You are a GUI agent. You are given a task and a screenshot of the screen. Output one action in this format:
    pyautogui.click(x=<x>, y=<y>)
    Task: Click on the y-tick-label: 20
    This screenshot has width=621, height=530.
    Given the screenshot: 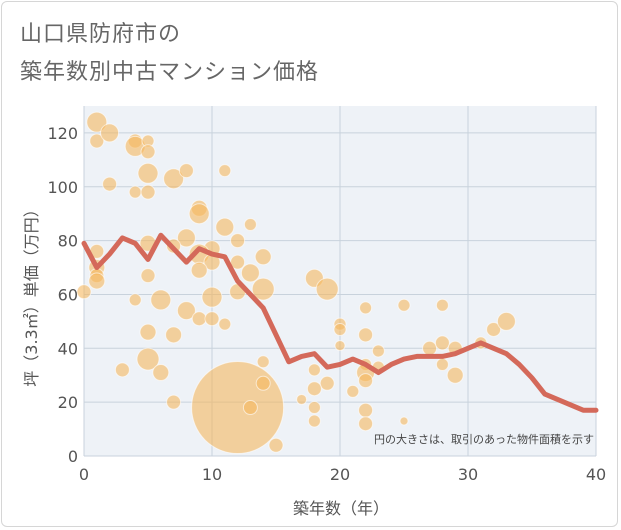 What is the action you would take?
    pyautogui.click(x=68, y=402)
    